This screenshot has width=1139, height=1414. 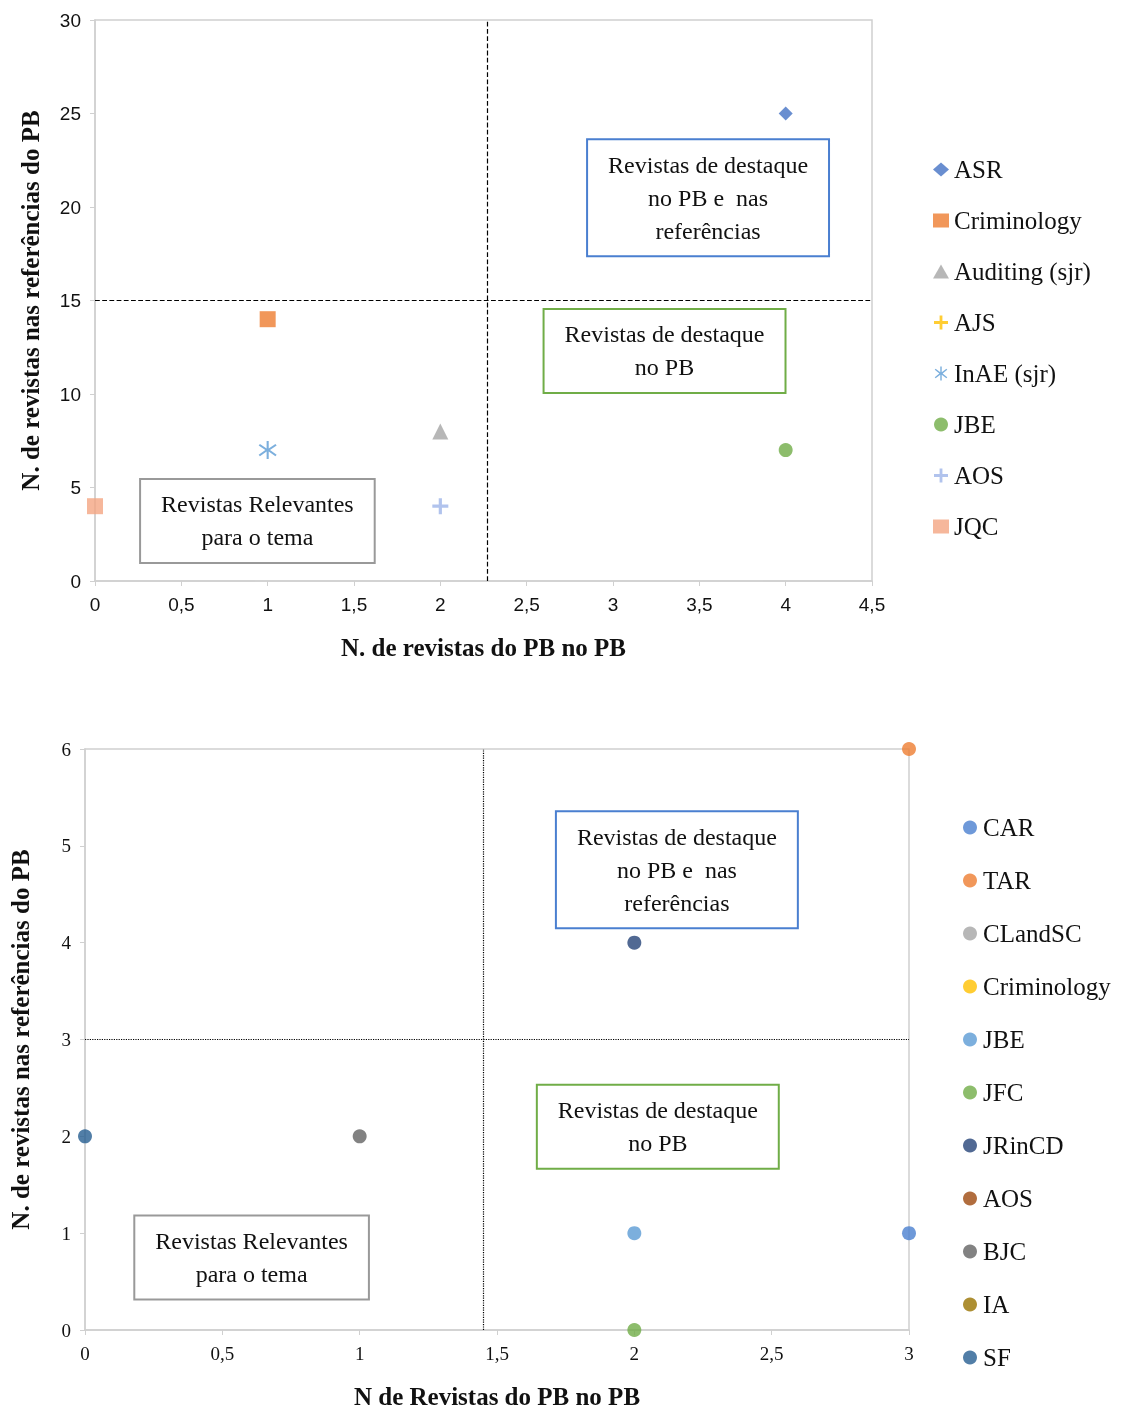 What do you see at coordinates (1005, 374) in the screenshot?
I see `legend-label: InAE (sjr)` at bounding box center [1005, 374].